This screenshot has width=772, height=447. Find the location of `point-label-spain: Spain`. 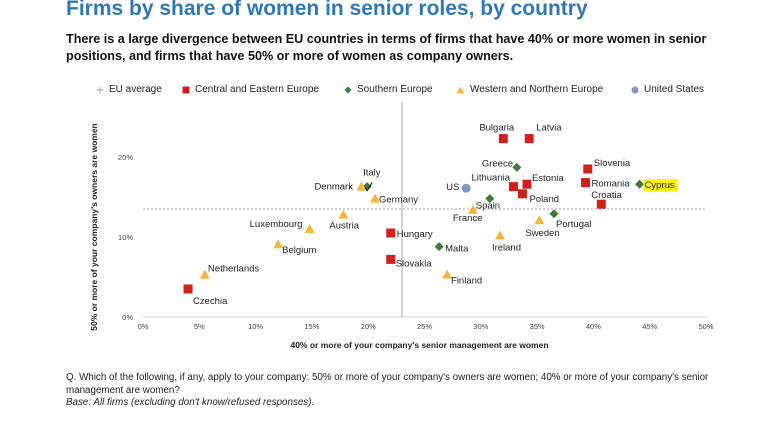

point-label-spain: Spain is located at coordinates (488, 206).